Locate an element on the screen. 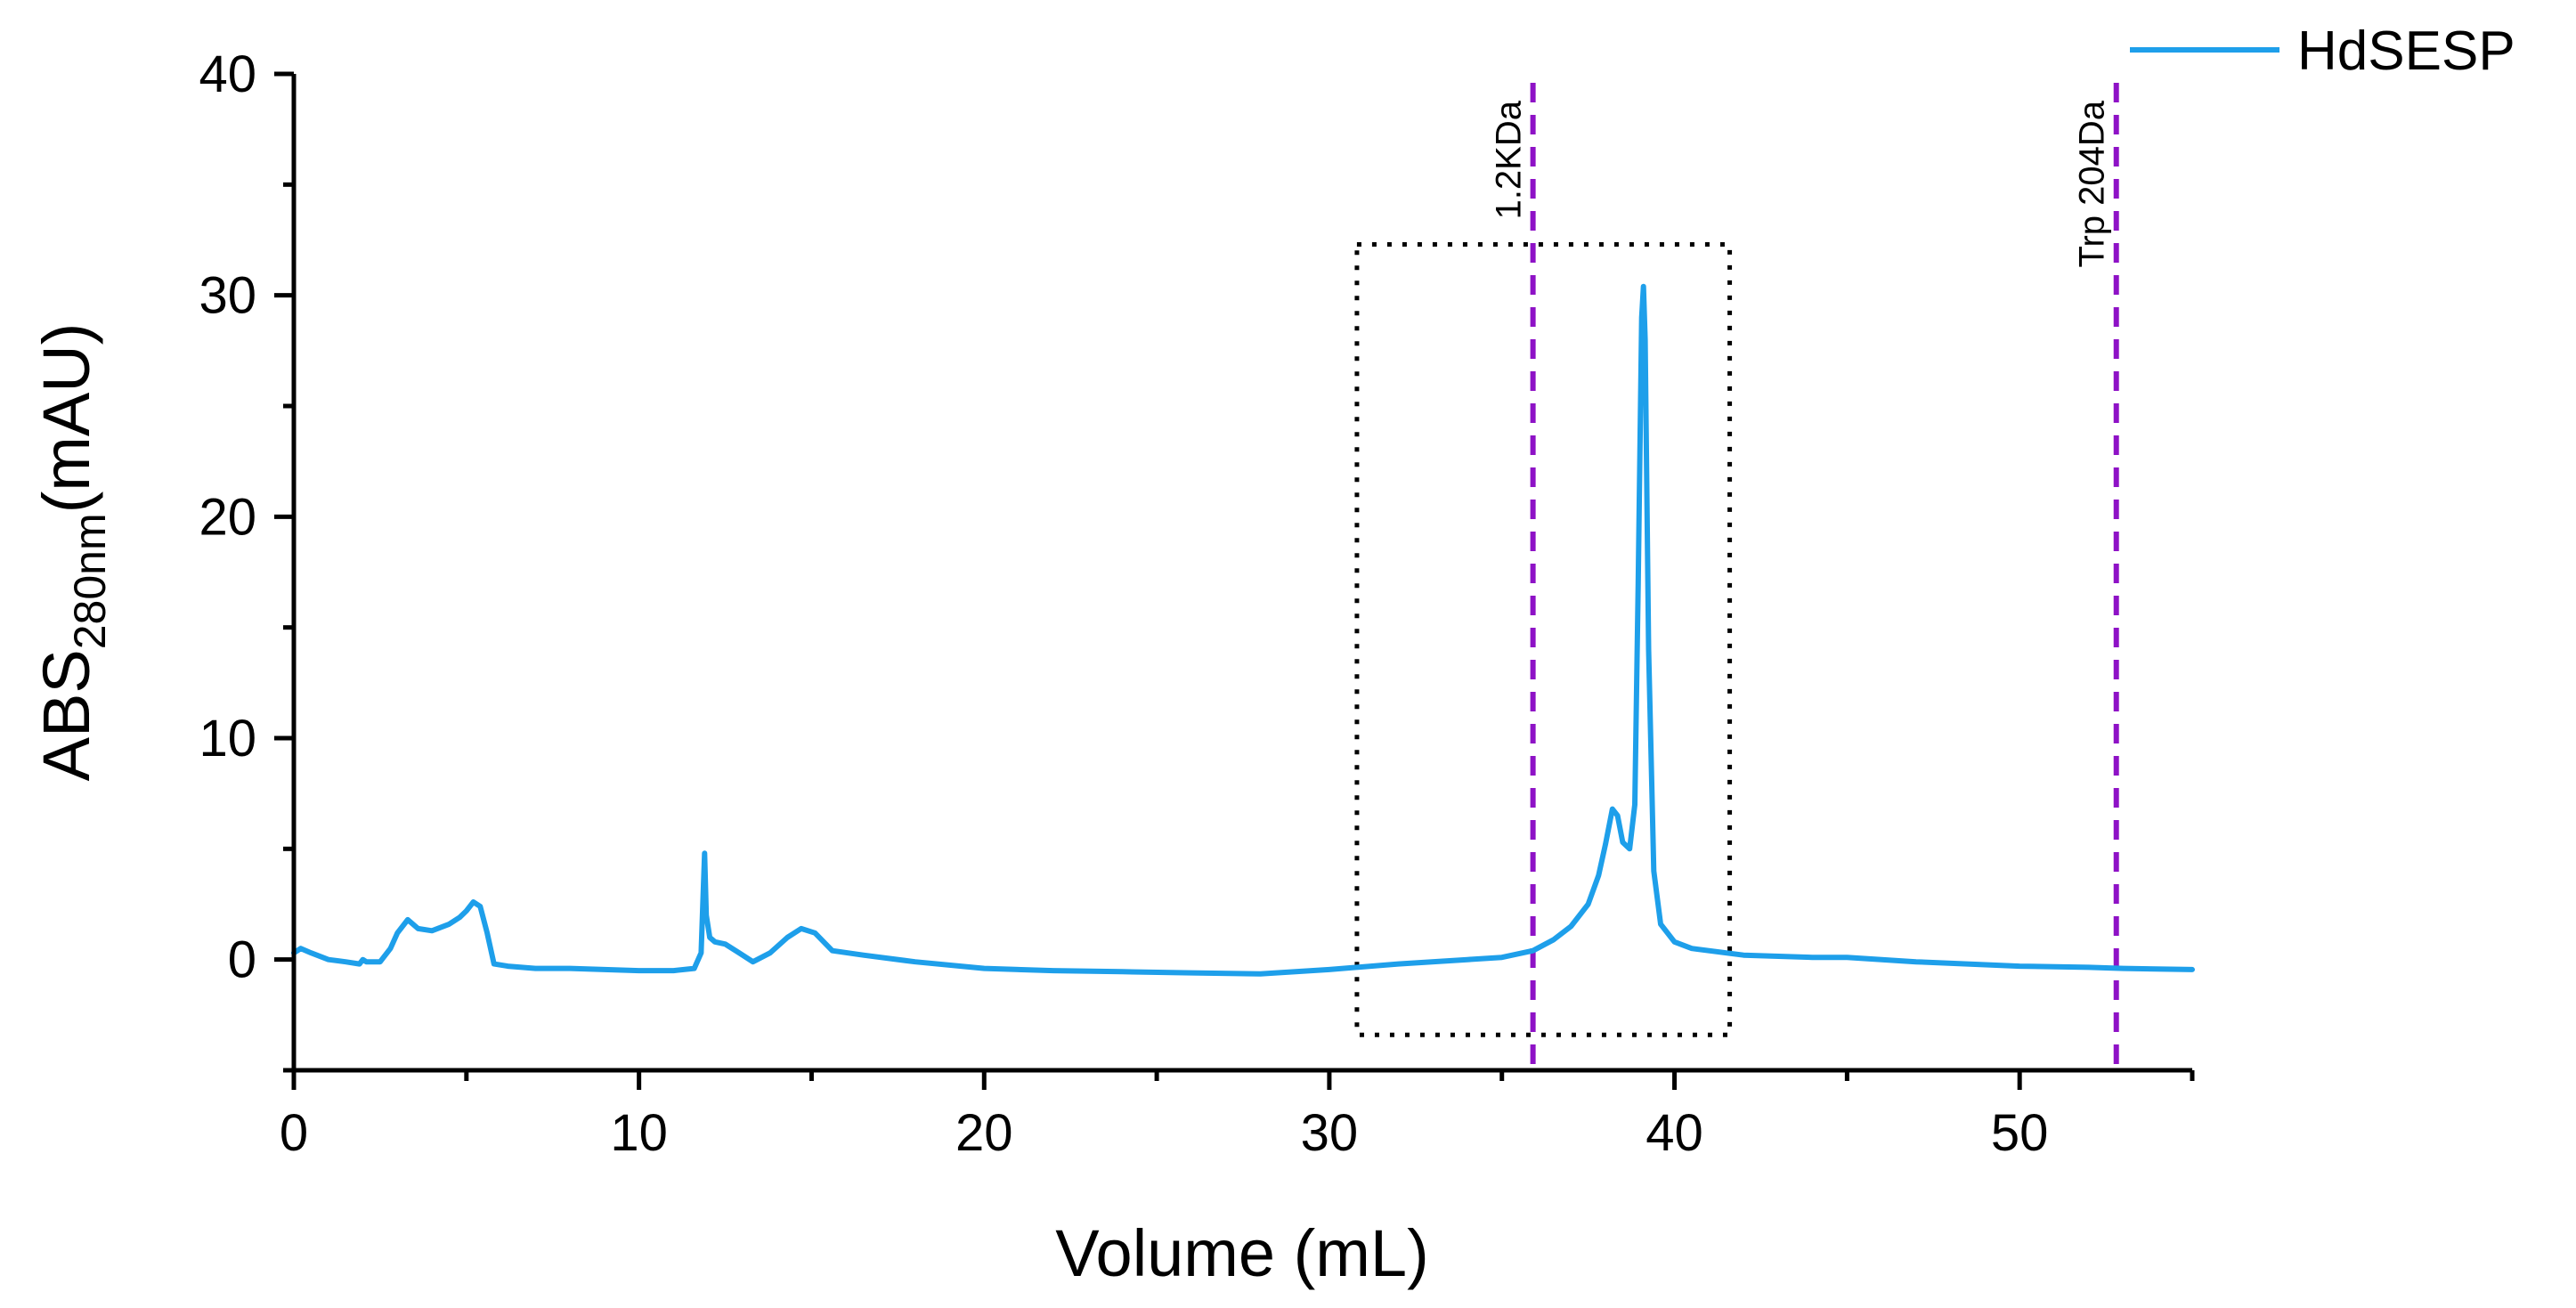 This screenshot has height=1308, width=2576. y-tick-label: 10 is located at coordinates (227, 739).